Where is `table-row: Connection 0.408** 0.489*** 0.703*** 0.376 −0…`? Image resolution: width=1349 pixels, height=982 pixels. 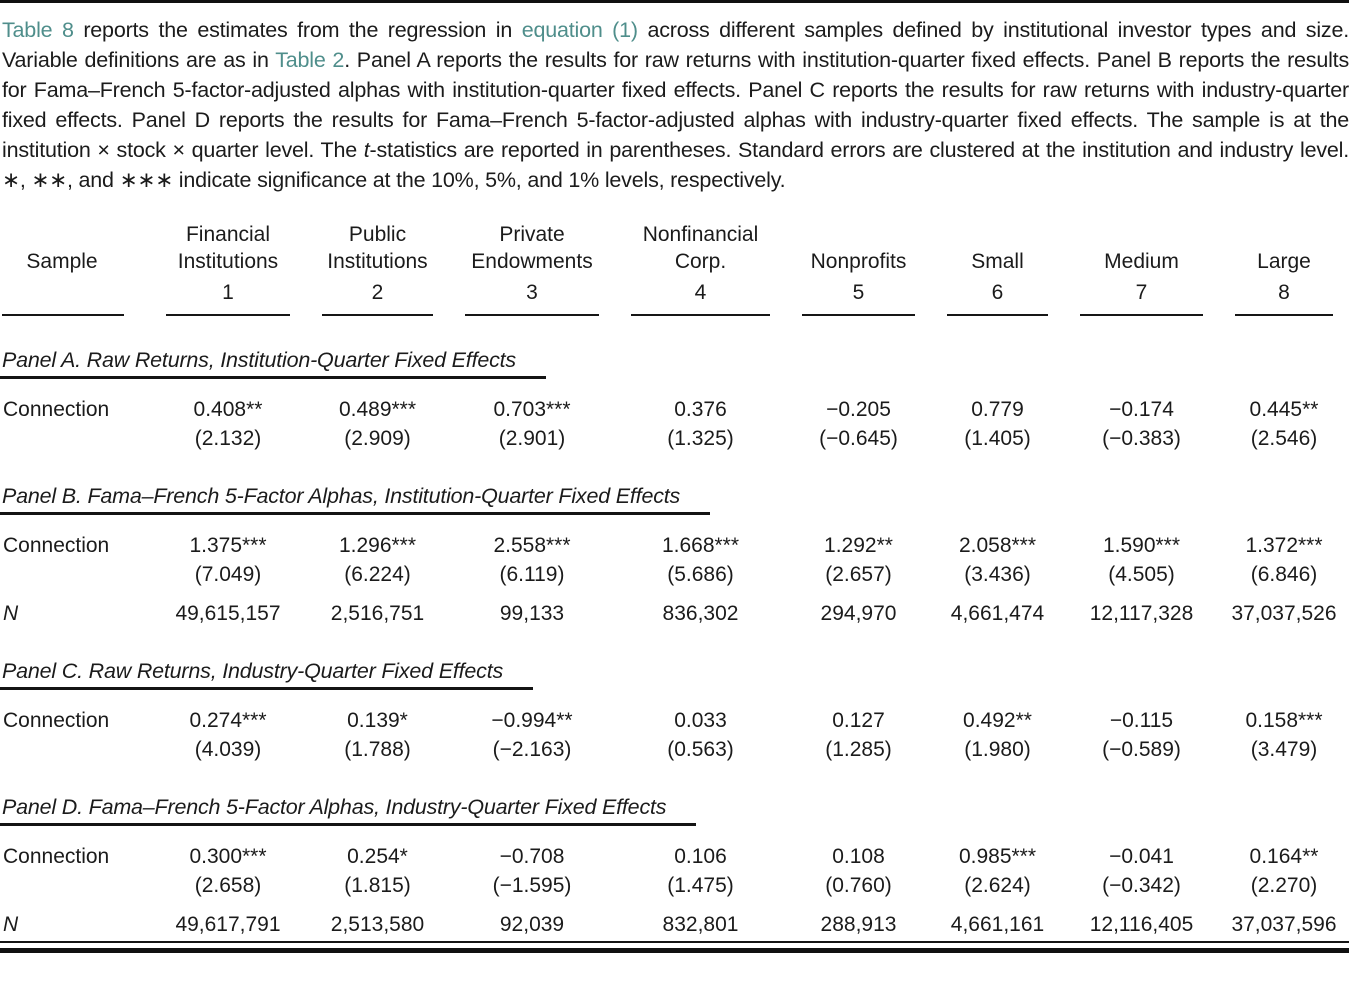
table-row: Connection 0.408** 0.489*** 0.703*** 0.376 −0… is located at coordinates (674, 401).